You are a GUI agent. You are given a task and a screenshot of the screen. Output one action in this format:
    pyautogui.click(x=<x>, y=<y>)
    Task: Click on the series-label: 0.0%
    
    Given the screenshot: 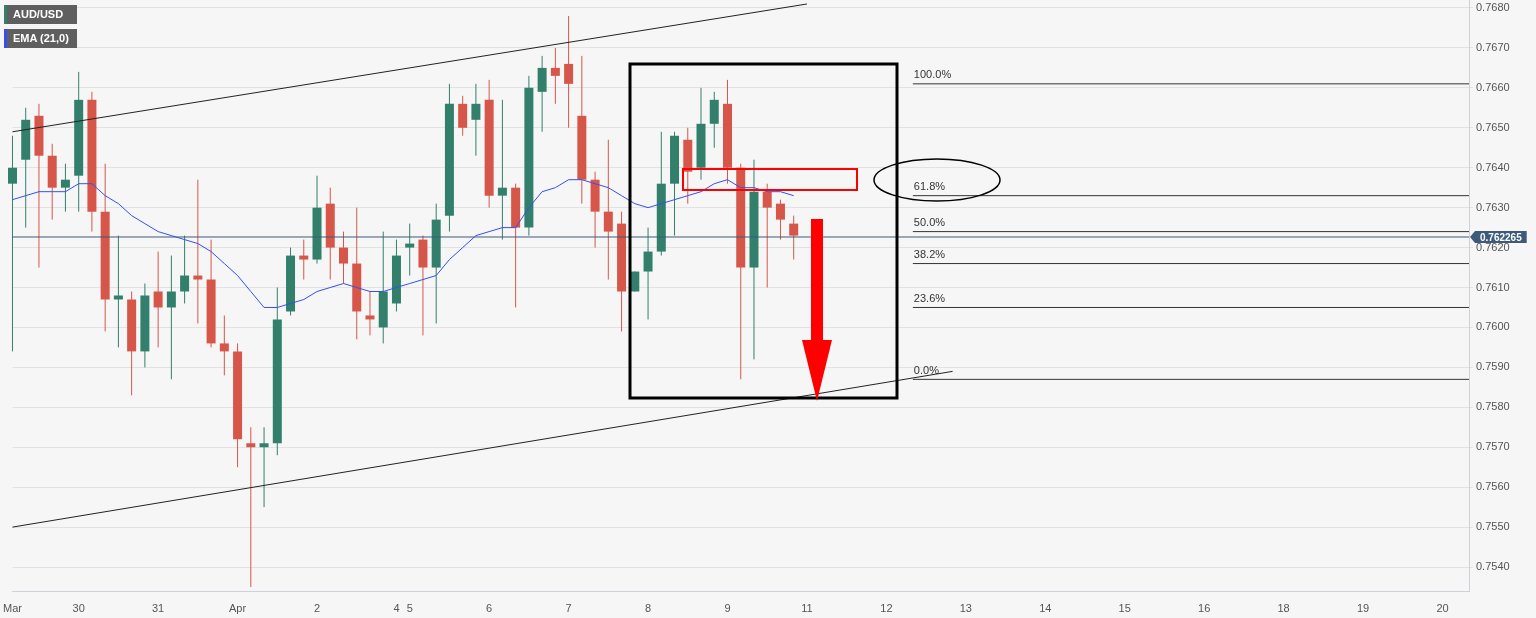 What is the action you would take?
    pyautogui.click(x=926, y=369)
    